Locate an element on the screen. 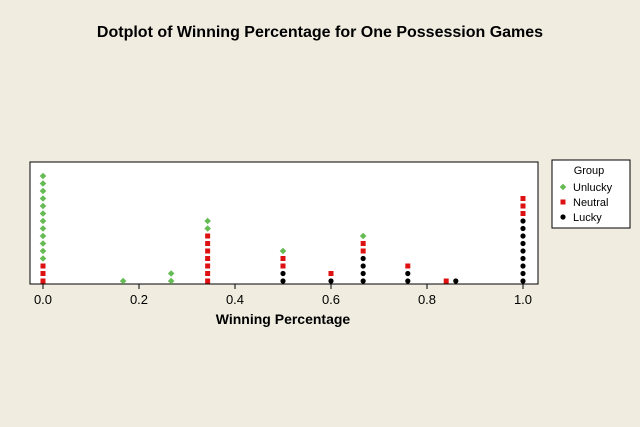  x-tick-label: 0.0 is located at coordinates (43, 299).